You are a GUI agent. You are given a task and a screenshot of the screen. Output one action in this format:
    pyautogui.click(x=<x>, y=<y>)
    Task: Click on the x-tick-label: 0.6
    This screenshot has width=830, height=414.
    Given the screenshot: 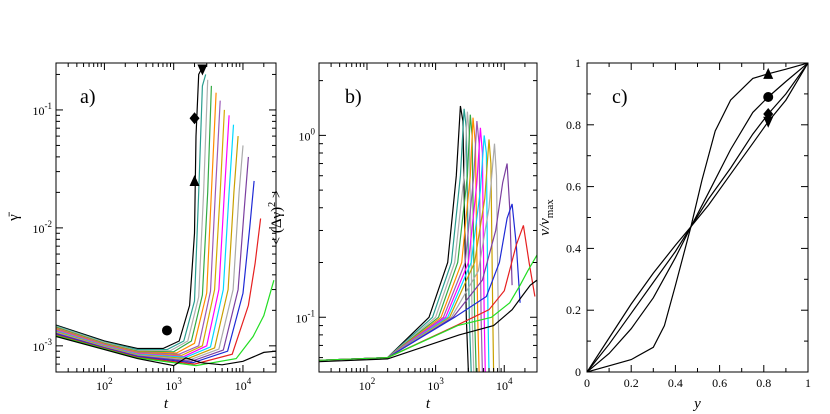 What is the action you would take?
    pyautogui.click(x=719, y=383)
    